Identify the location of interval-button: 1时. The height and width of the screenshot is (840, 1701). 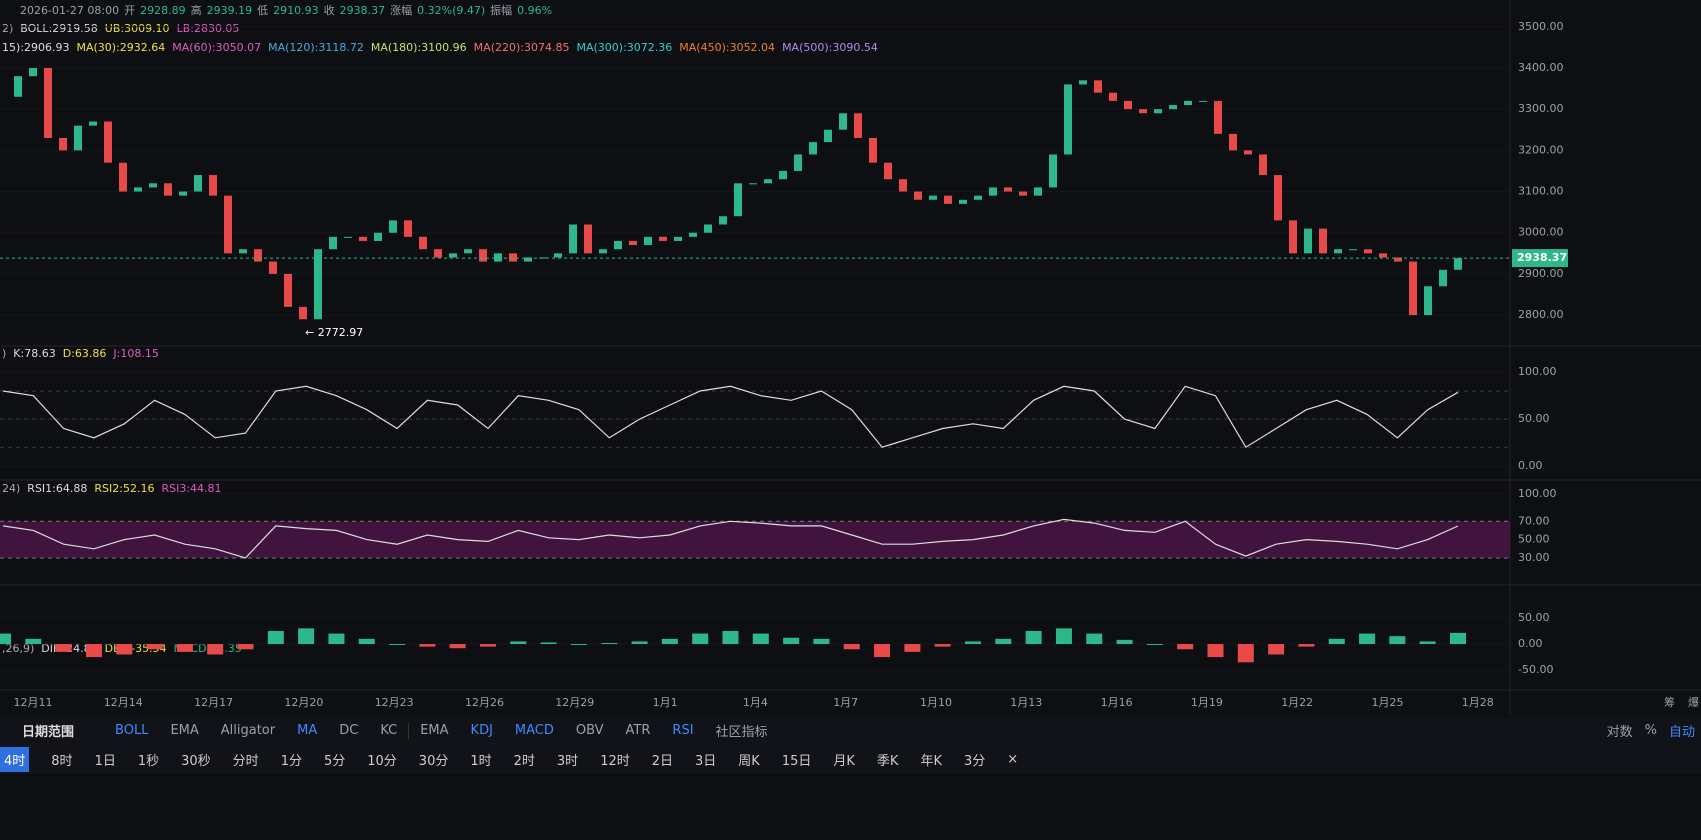
(480, 759).